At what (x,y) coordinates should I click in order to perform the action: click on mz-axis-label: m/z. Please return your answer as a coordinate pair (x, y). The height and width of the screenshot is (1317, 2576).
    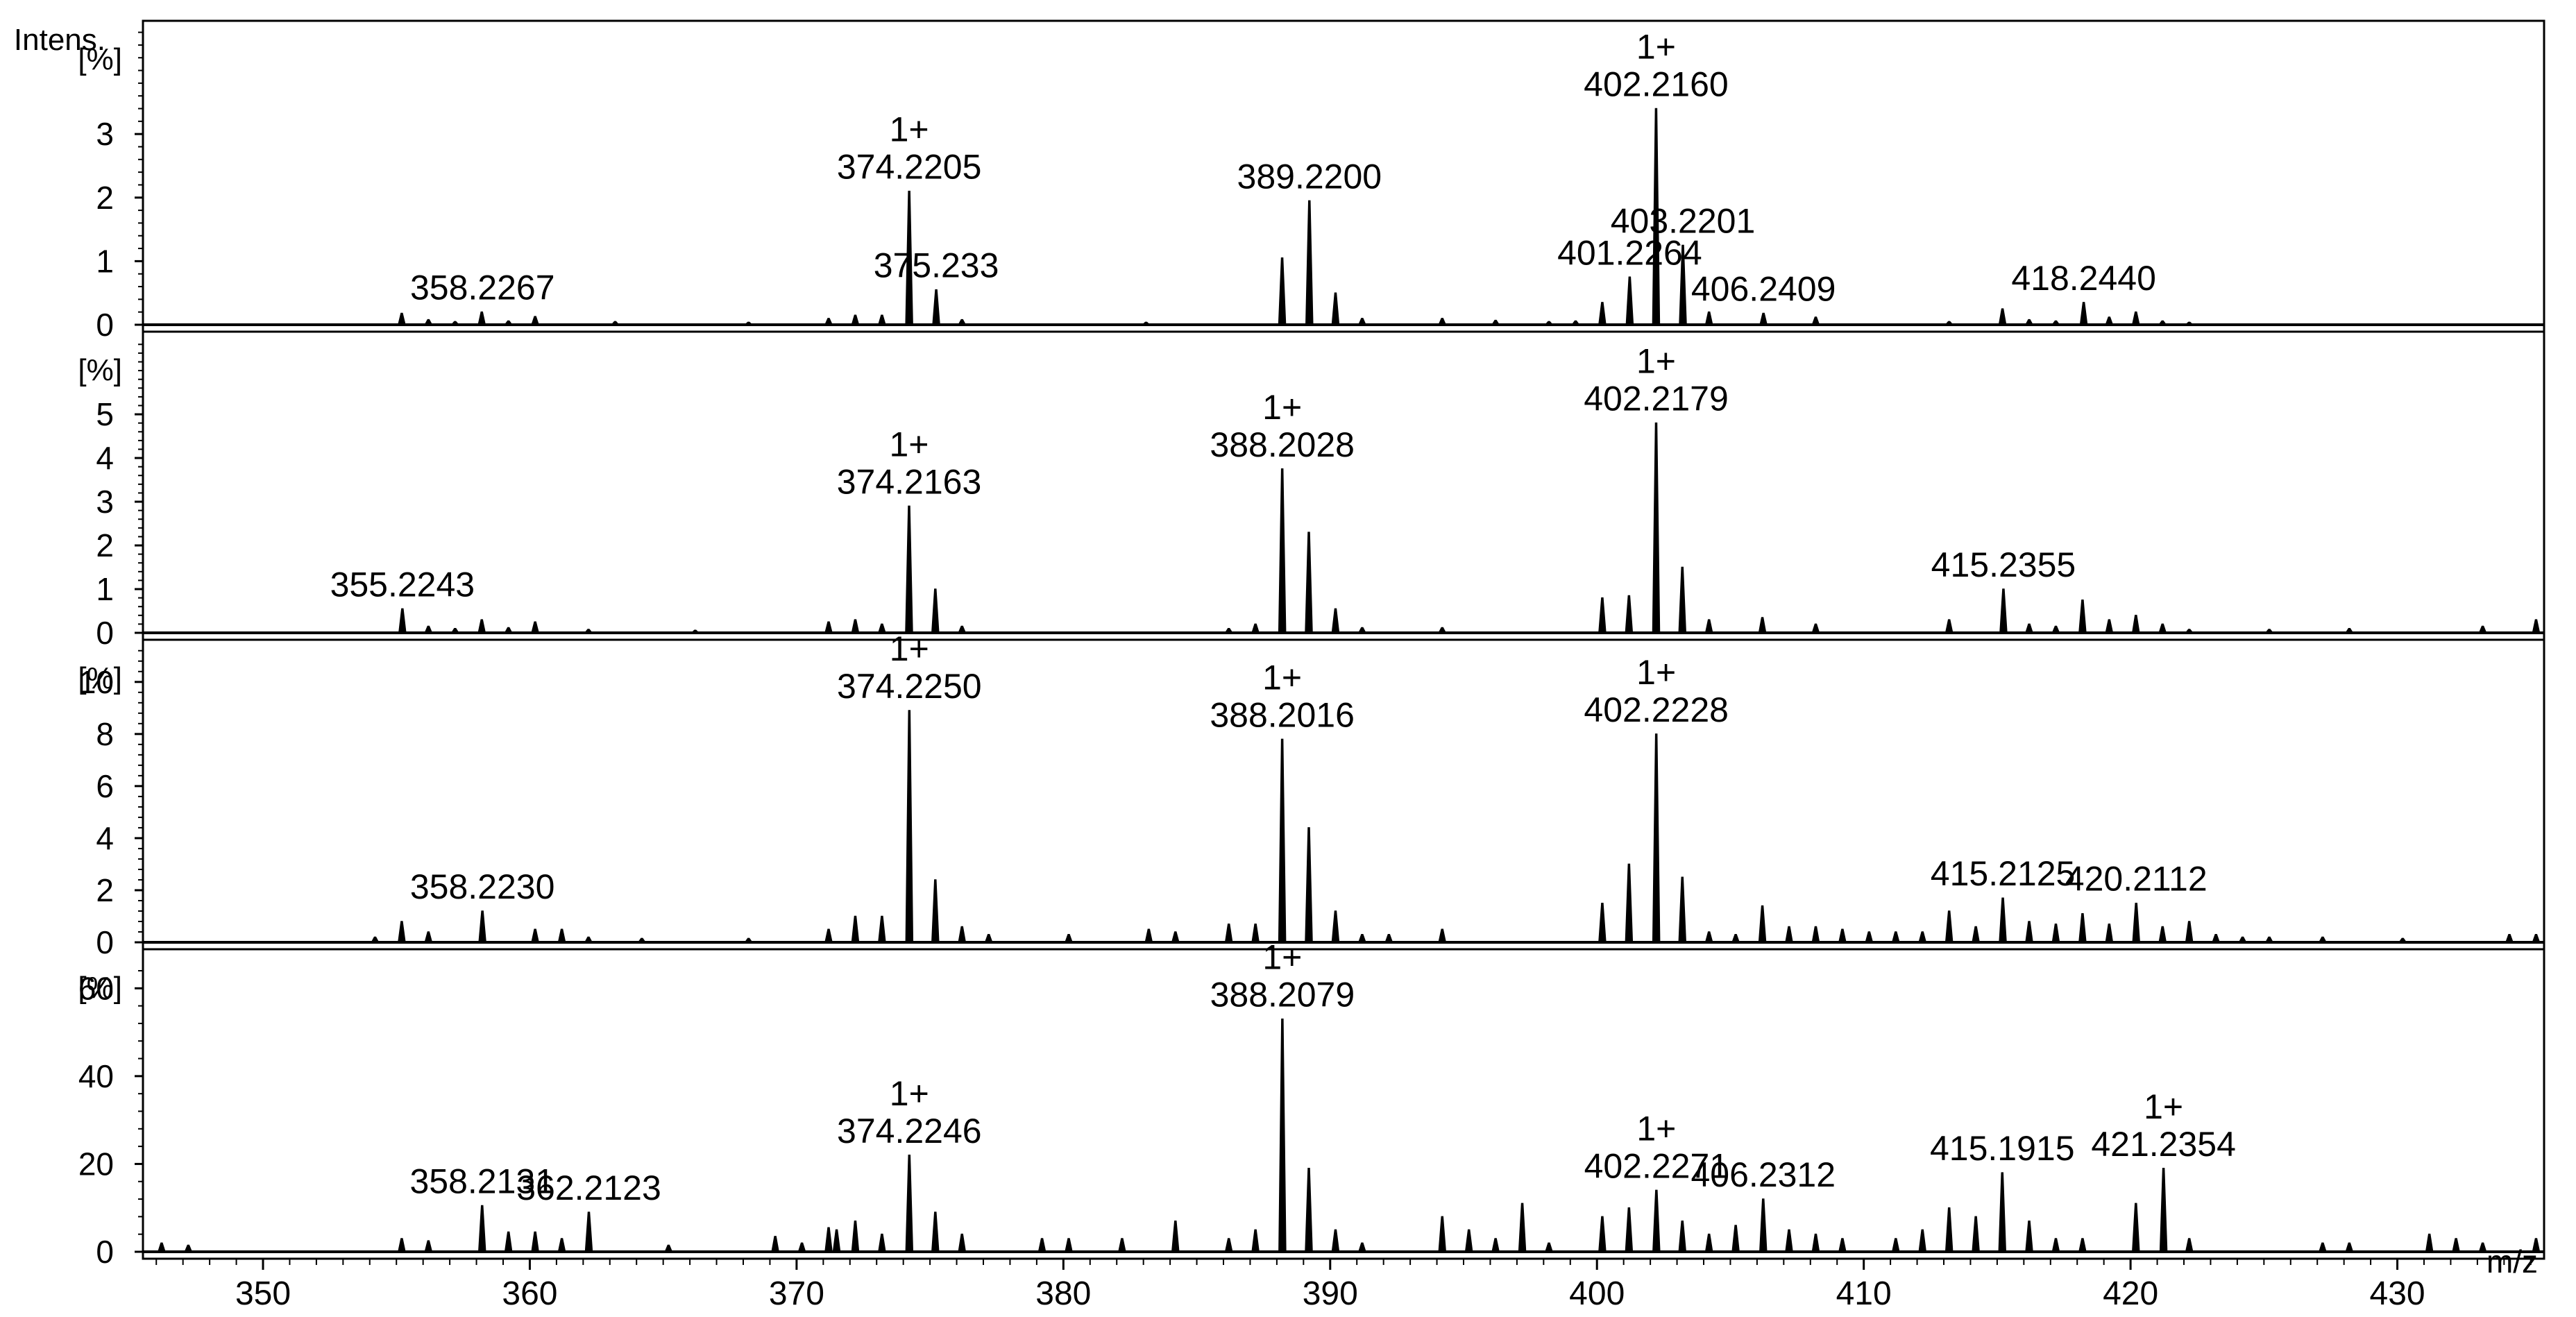
    Looking at the image, I should click on (2512, 1261).